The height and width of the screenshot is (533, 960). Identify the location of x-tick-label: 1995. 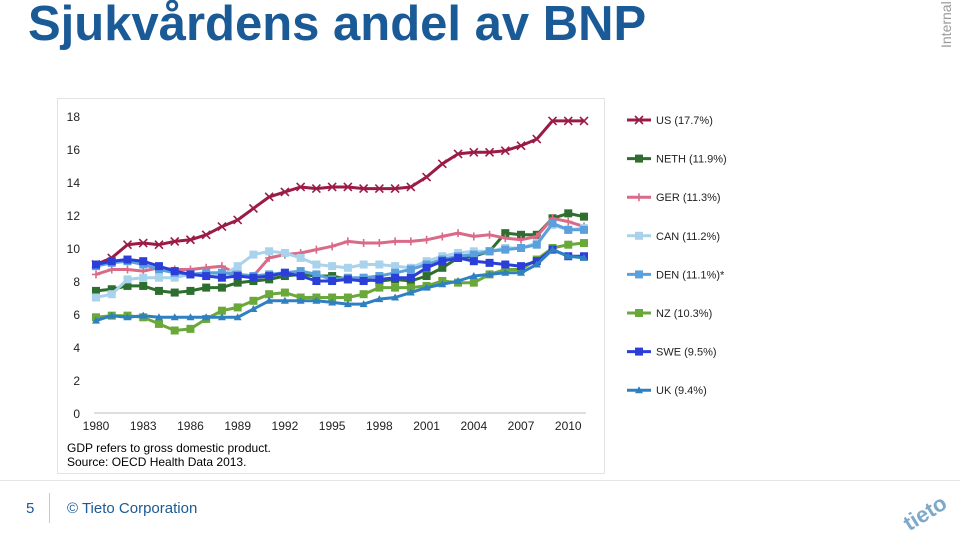
(332, 426).